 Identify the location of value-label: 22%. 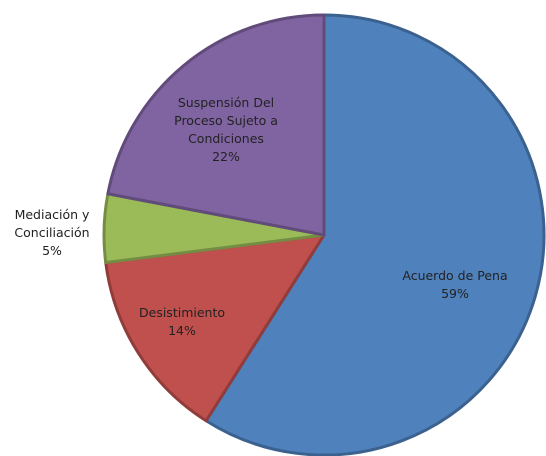
(226, 156).